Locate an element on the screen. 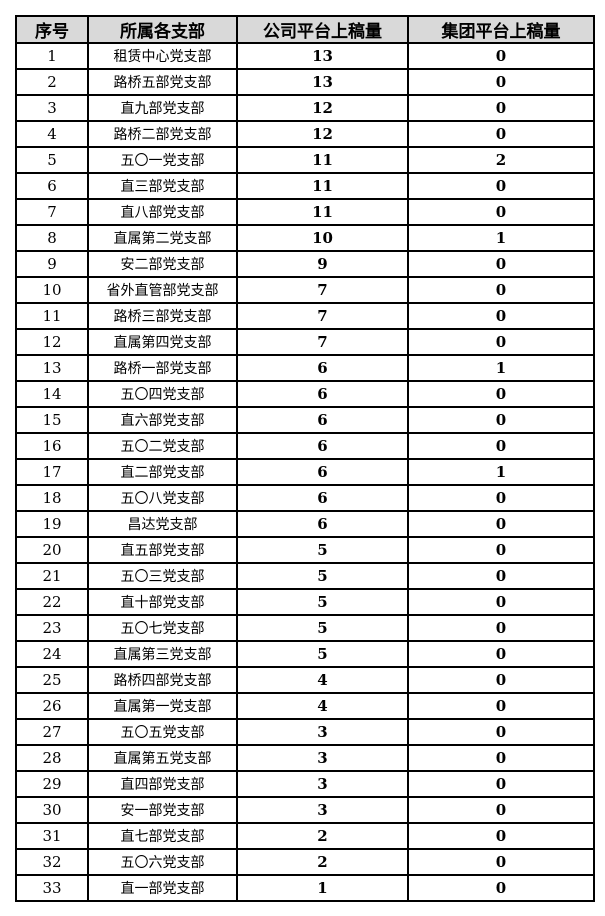 Image resolution: width=605 pixels, height=916 pixels. table-row: 12 直属第四党支部 7 0 is located at coordinates (305, 342).